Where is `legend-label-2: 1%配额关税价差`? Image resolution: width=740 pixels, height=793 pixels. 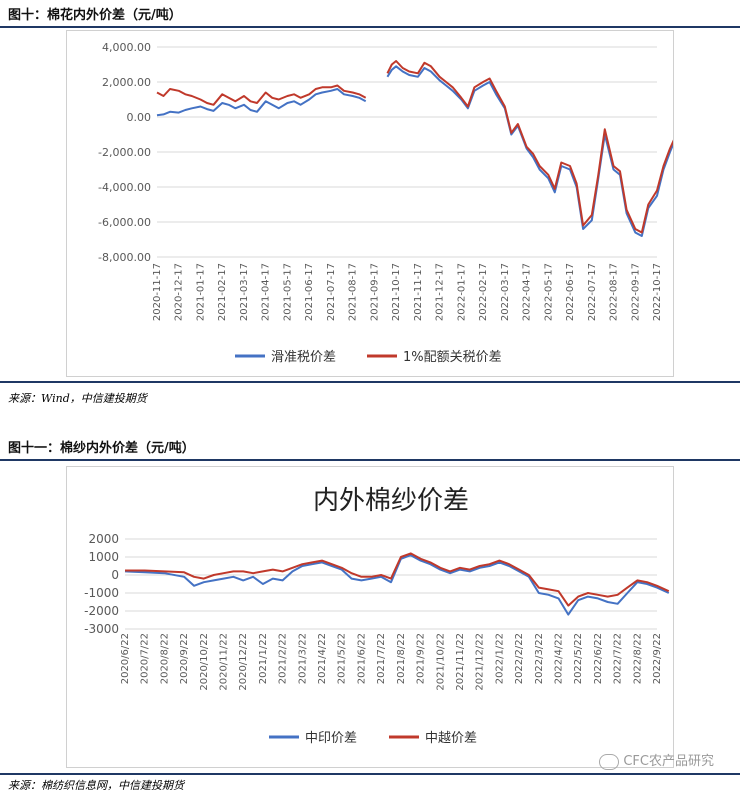 legend-label-2: 1%配额关税价差 is located at coordinates (452, 357).